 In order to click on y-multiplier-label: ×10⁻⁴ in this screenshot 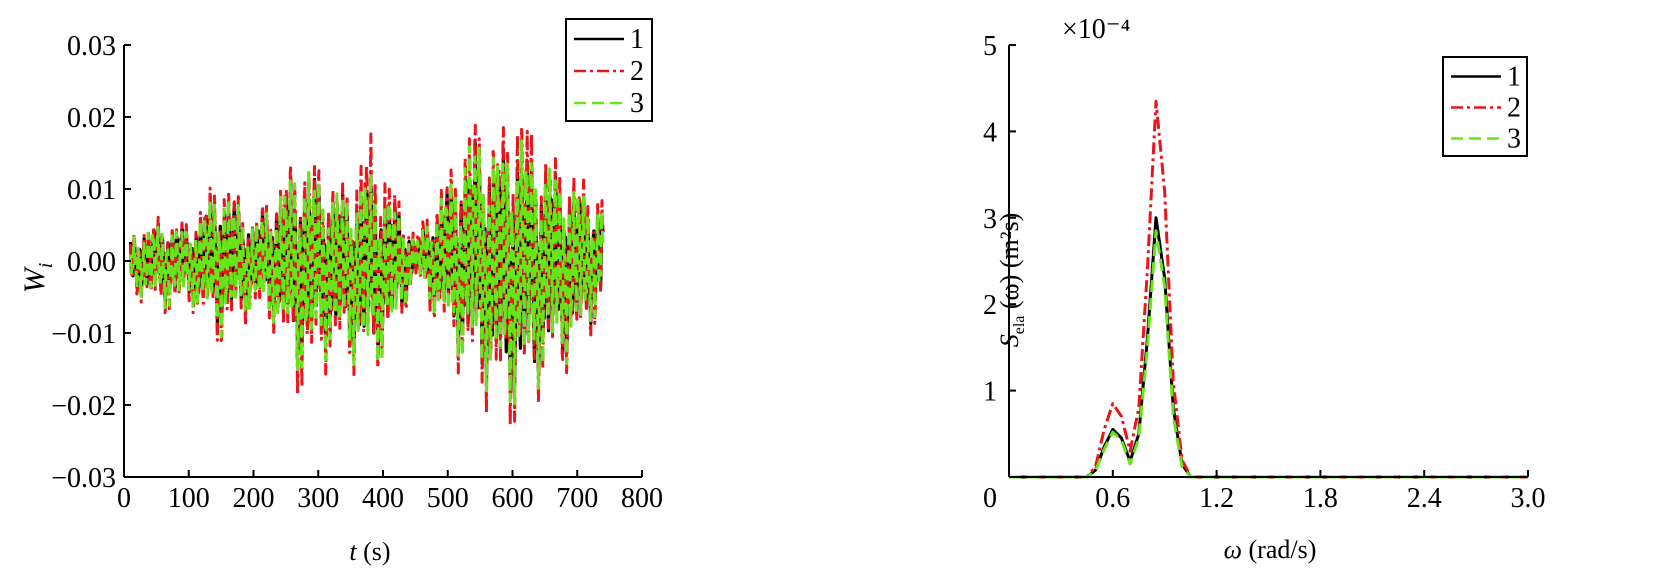, I will do `click(1096, 29)`.